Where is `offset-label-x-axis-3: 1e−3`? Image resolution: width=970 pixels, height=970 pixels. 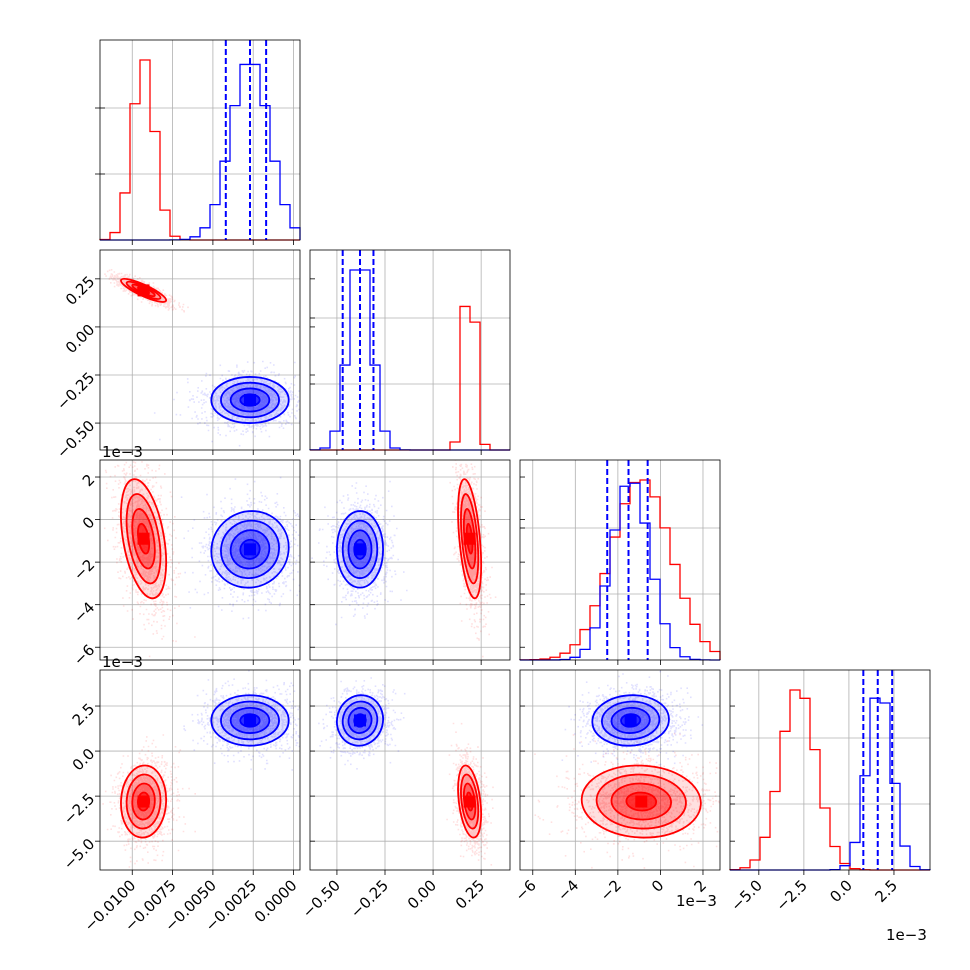
offset-label-x-axis-3: 1e−3 is located at coordinates (696, 901).